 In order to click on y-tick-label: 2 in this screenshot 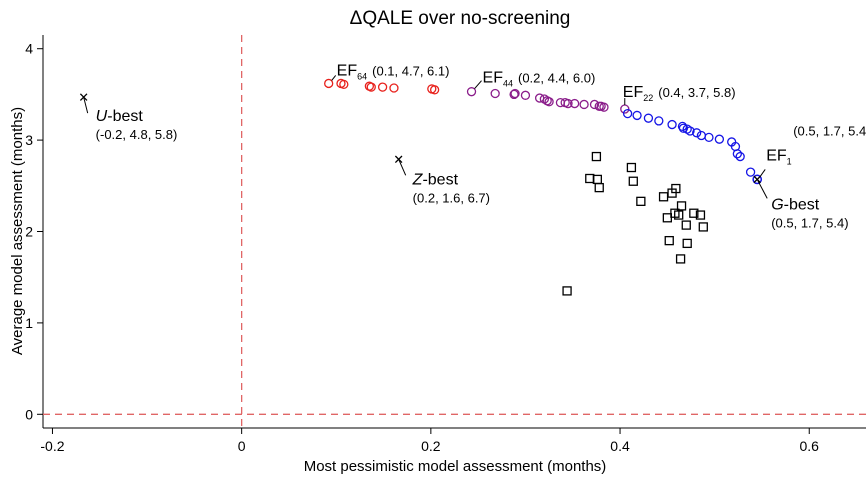, I will do `click(29, 232)`.